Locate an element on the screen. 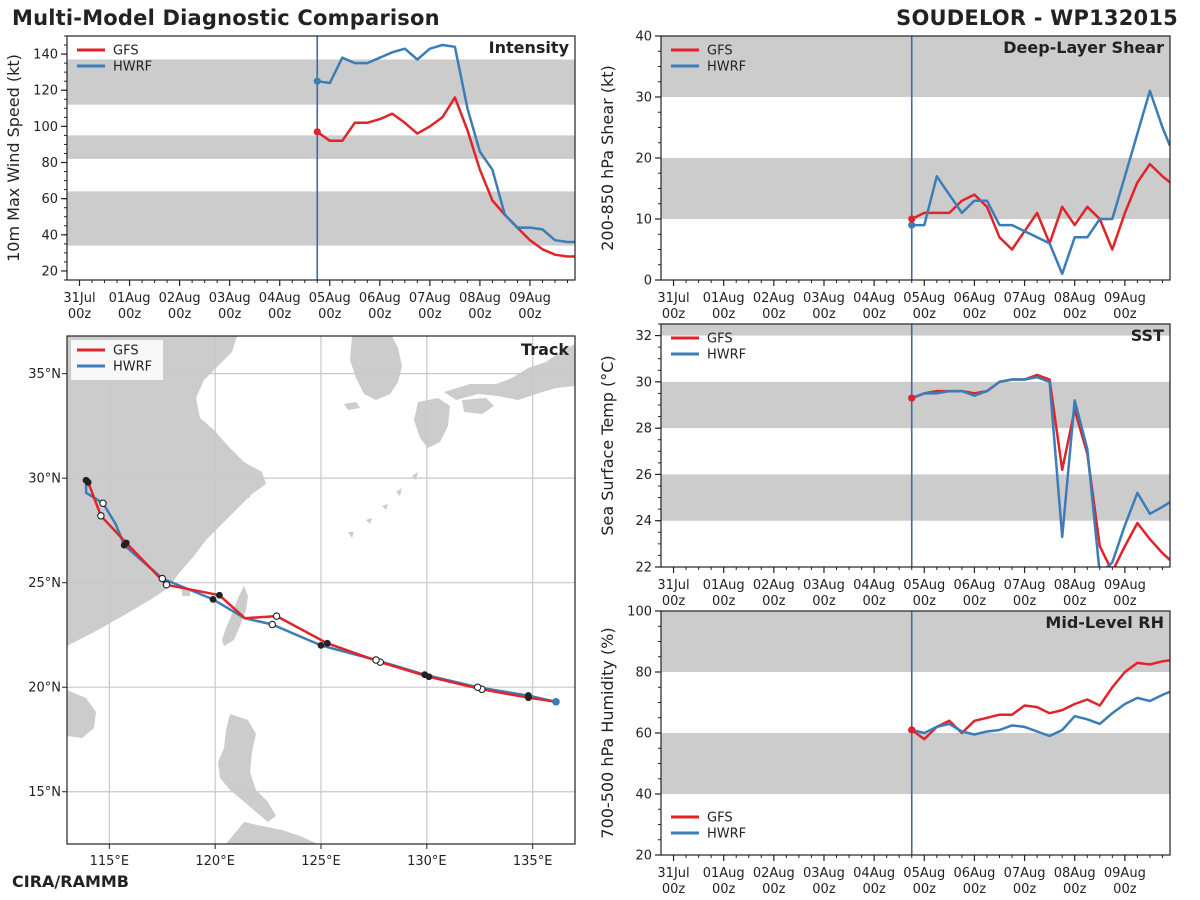  track-lat-label: 25°N is located at coordinates (44, 583).